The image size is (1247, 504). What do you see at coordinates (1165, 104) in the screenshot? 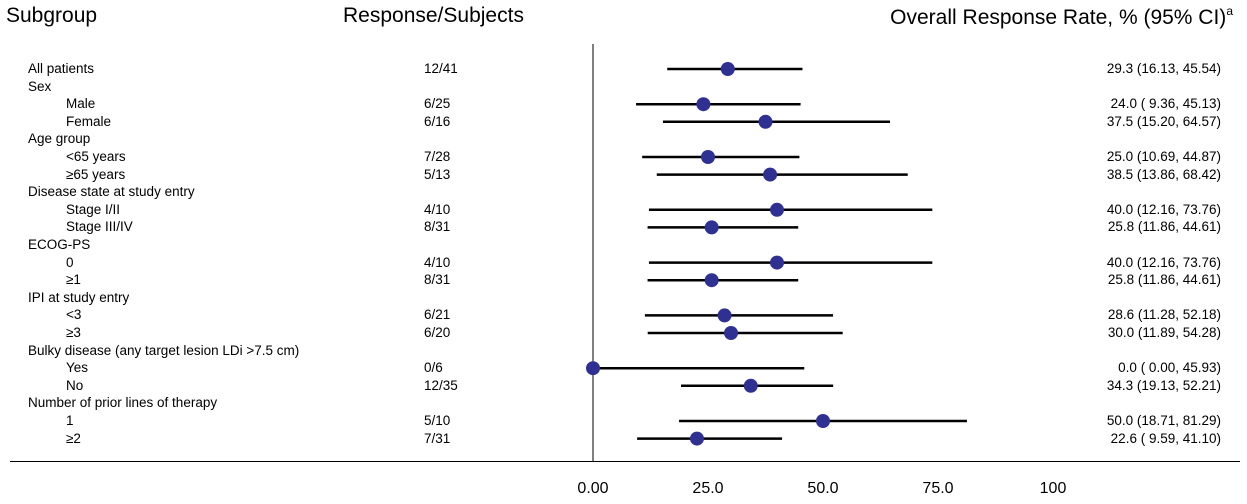
I see `orr-ci-value: 24.0 ( 9.36, 45.13)` at bounding box center [1165, 104].